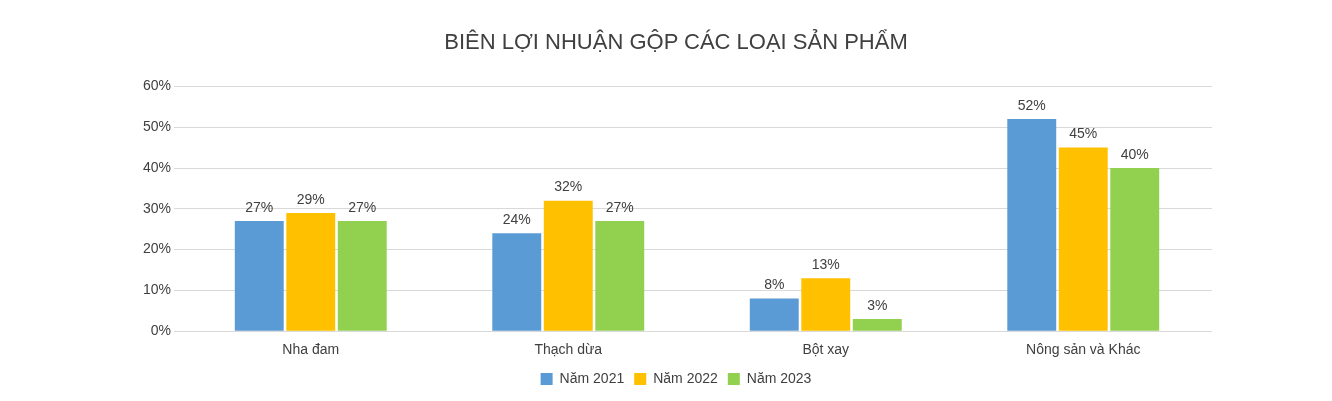 This screenshot has width=1332, height=401. Describe the element at coordinates (157, 166) in the screenshot. I see `y-tick-label: 40%` at that location.